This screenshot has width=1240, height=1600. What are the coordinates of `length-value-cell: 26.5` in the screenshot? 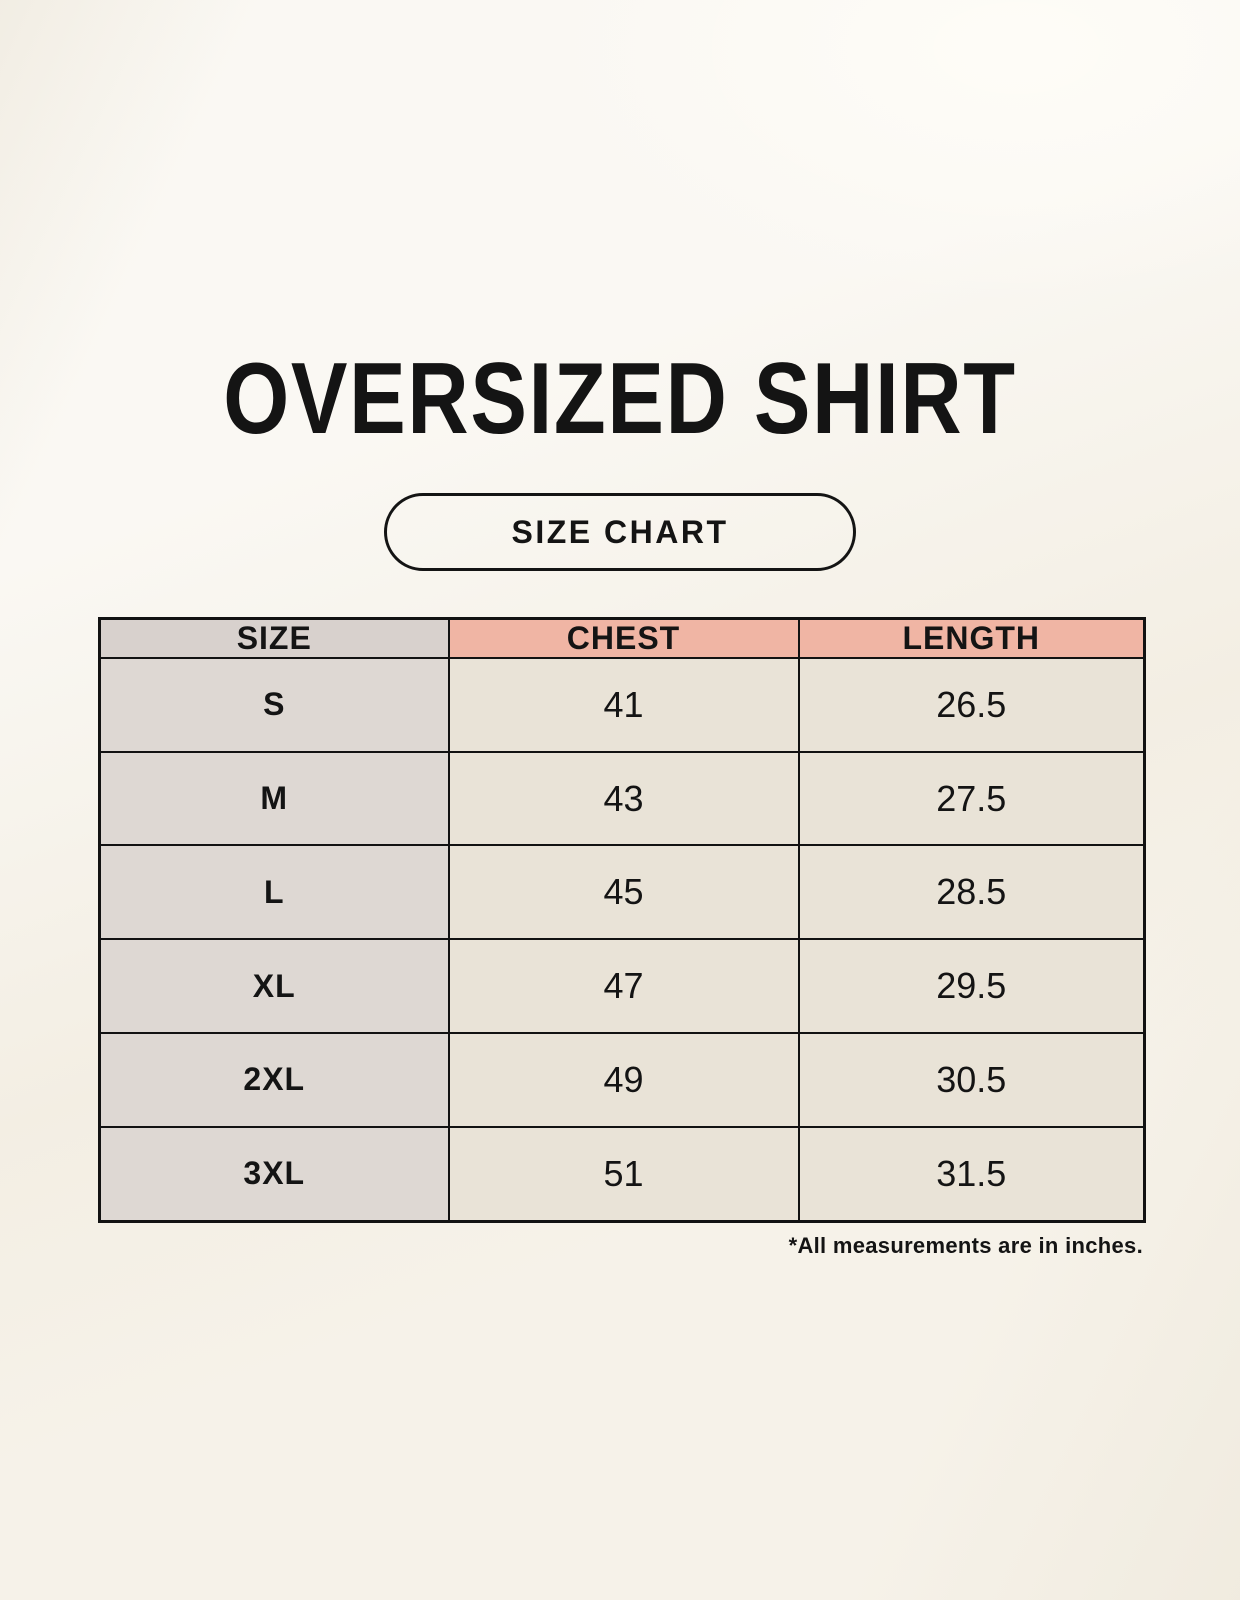 It's located at (971, 705).